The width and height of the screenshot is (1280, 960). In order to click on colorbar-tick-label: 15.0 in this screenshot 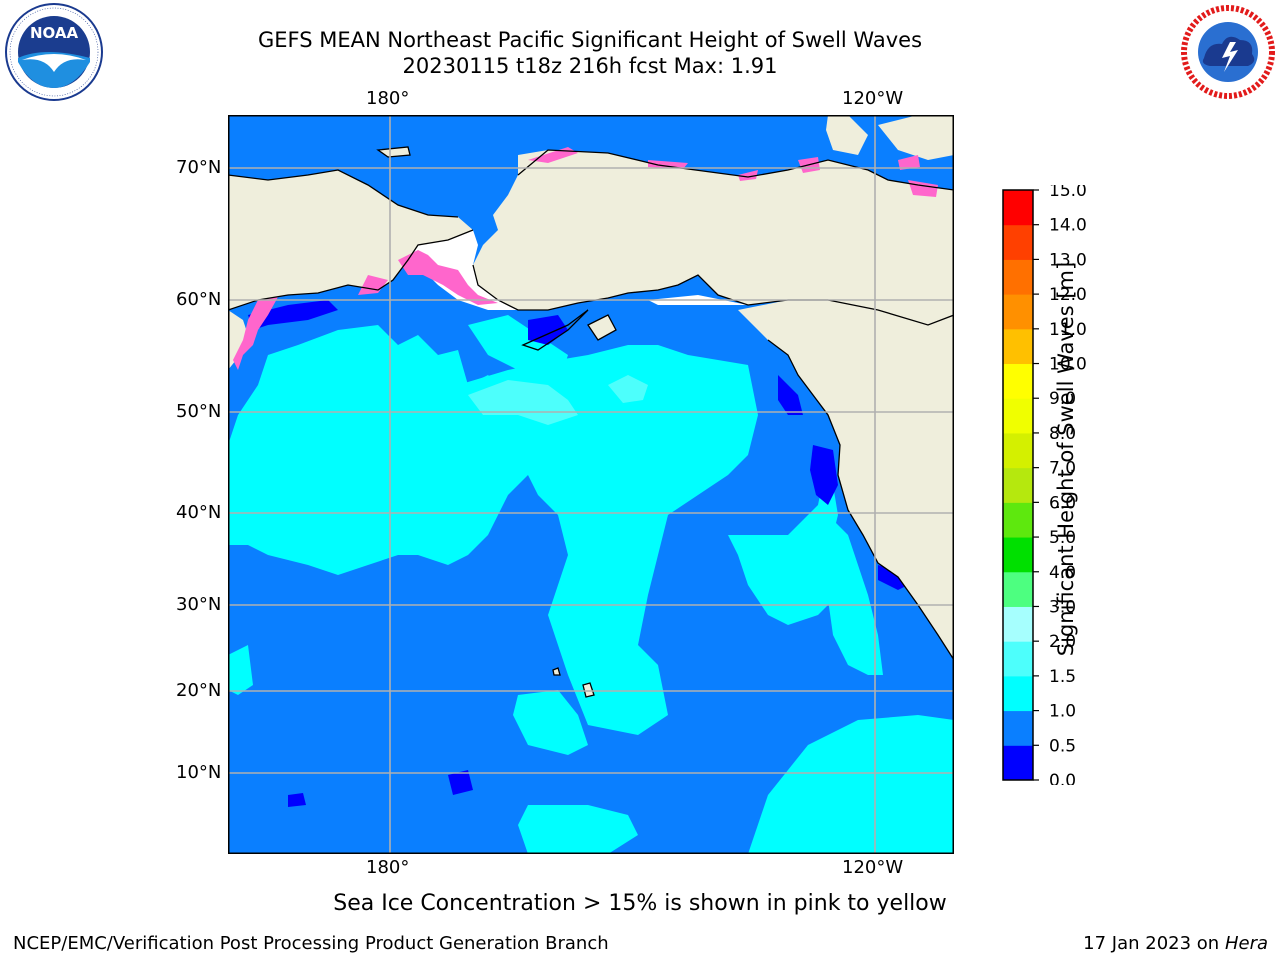, I will do `click(1068, 193)`.